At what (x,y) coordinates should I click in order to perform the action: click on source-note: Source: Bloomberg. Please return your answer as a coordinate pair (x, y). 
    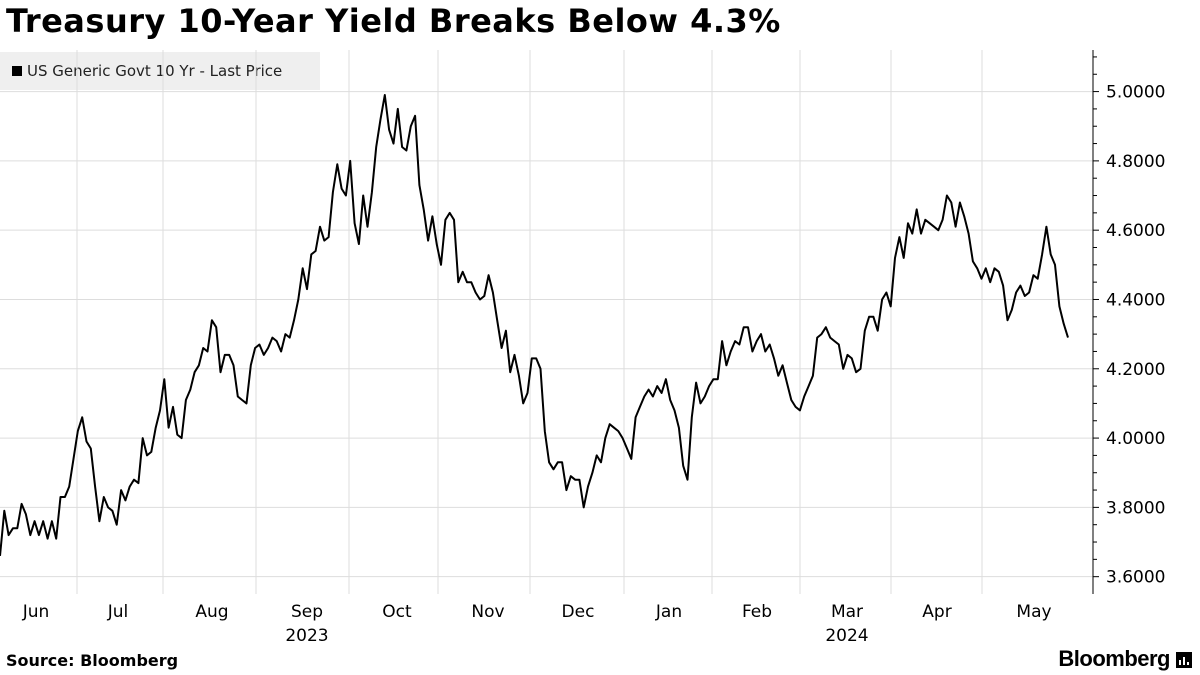
    Looking at the image, I should click on (92, 660).